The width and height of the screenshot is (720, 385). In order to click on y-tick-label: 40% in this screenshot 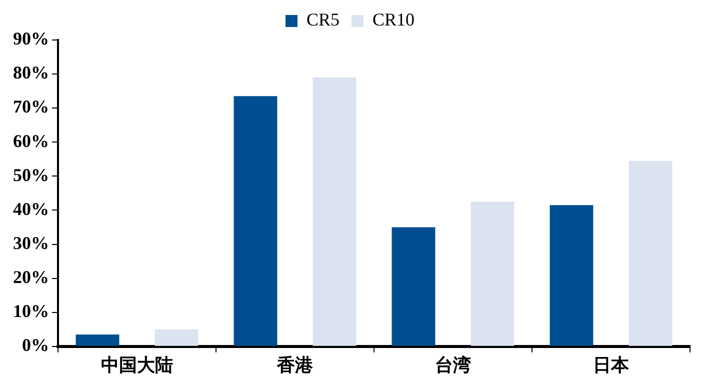, I will do `click(31, 208)`.